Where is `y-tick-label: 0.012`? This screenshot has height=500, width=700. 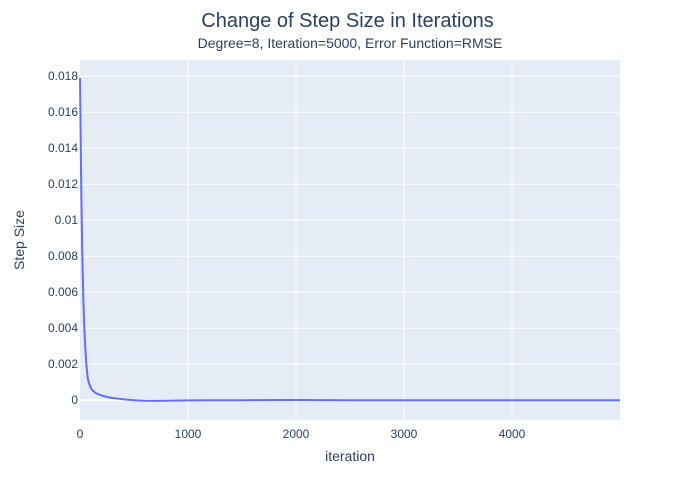
y-tick-label: 0.012 is located at coordinates (63, 184).